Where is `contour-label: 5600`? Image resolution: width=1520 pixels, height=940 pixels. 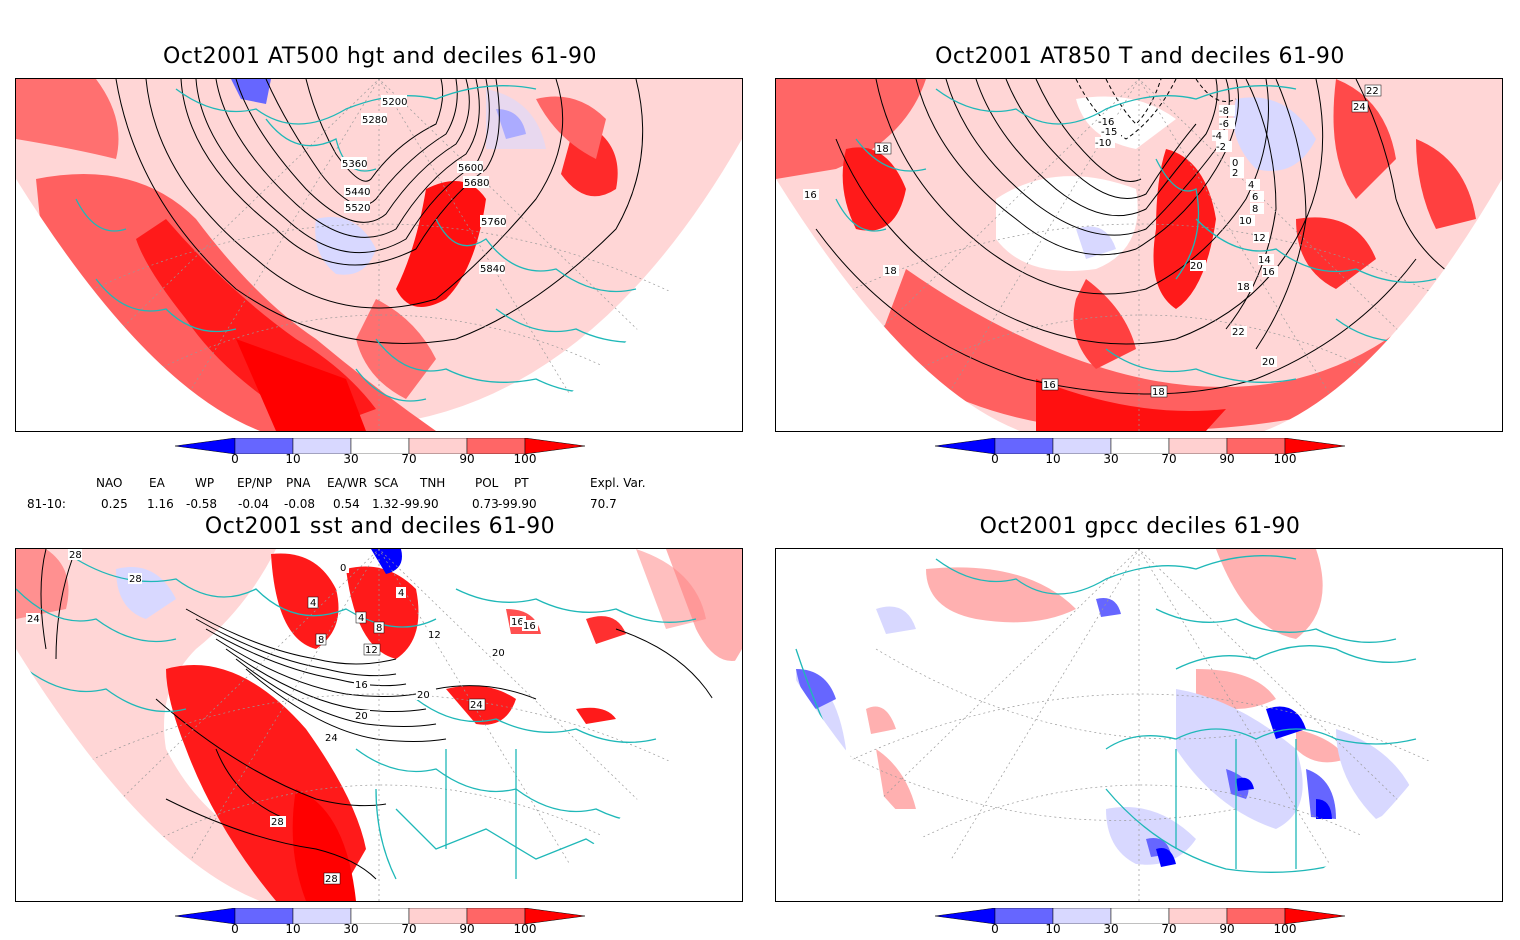 contour-label: 5600 is located at coordinates (470, 168).